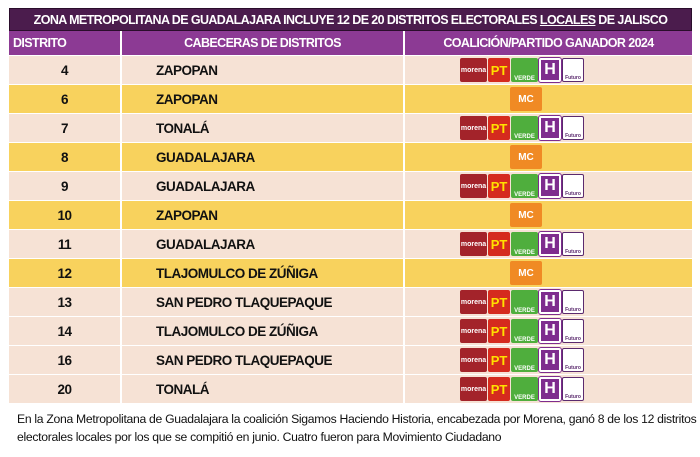 This screenshot has height=457, width=700. Describe the element at coordinates (65, 215) in the screenshot. I see `district-number: 10` at that location.